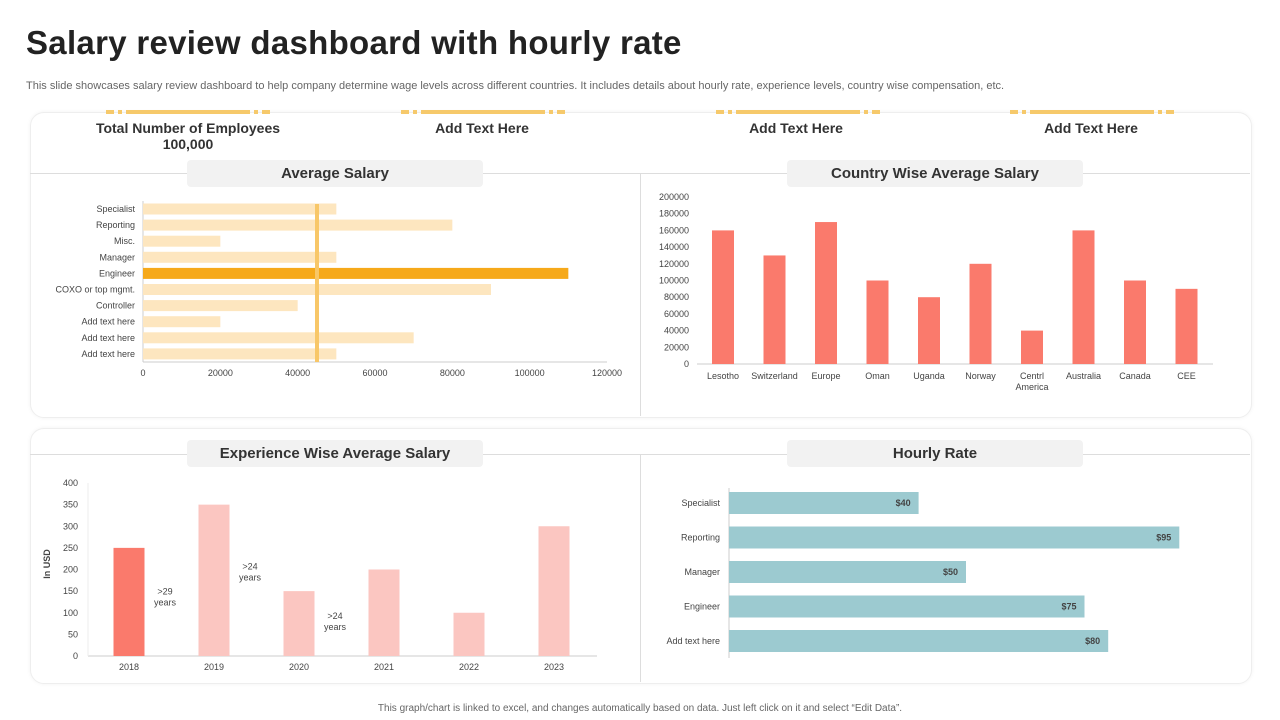 This screenshot has width=1280, height=720. Describe the element at coordinates (469, 667) in the screenshot. I see `category-label: 2022` at that location.